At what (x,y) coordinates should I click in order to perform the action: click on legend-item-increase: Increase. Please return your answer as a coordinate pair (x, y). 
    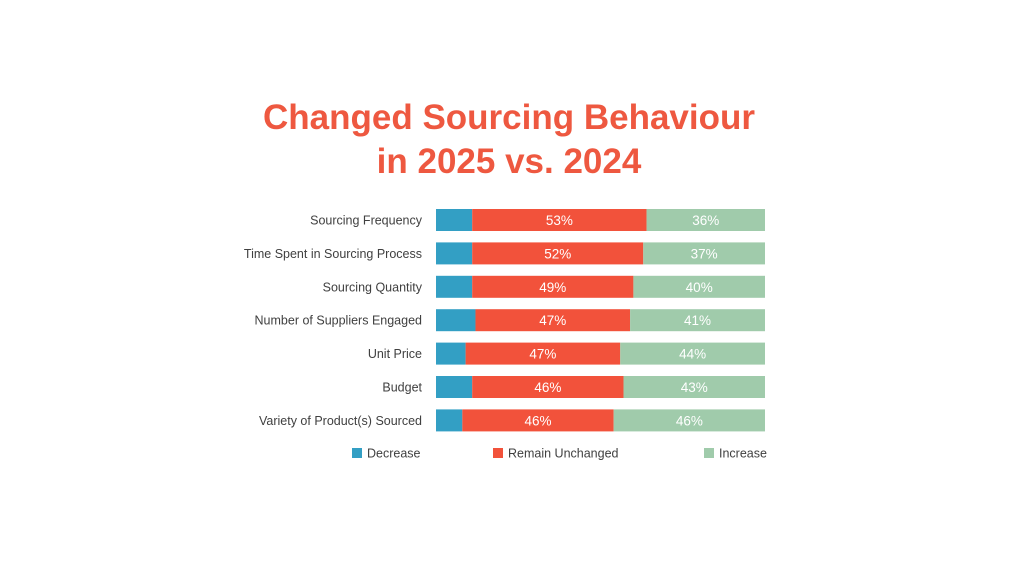
    Looking at the image, I should click on (735, 454).